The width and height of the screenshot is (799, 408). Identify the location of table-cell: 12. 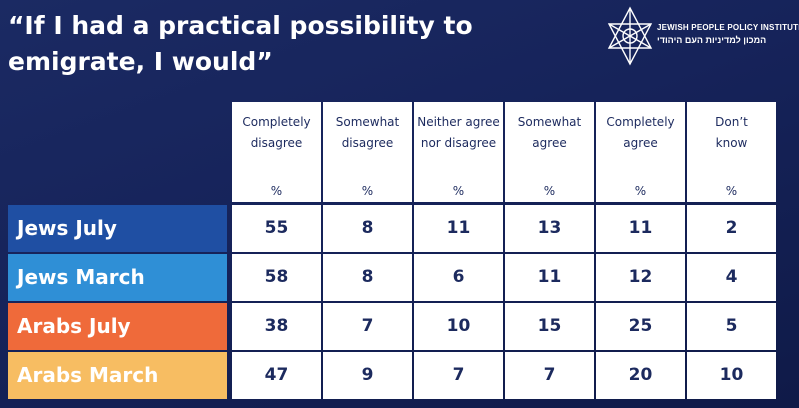
(640, 277).